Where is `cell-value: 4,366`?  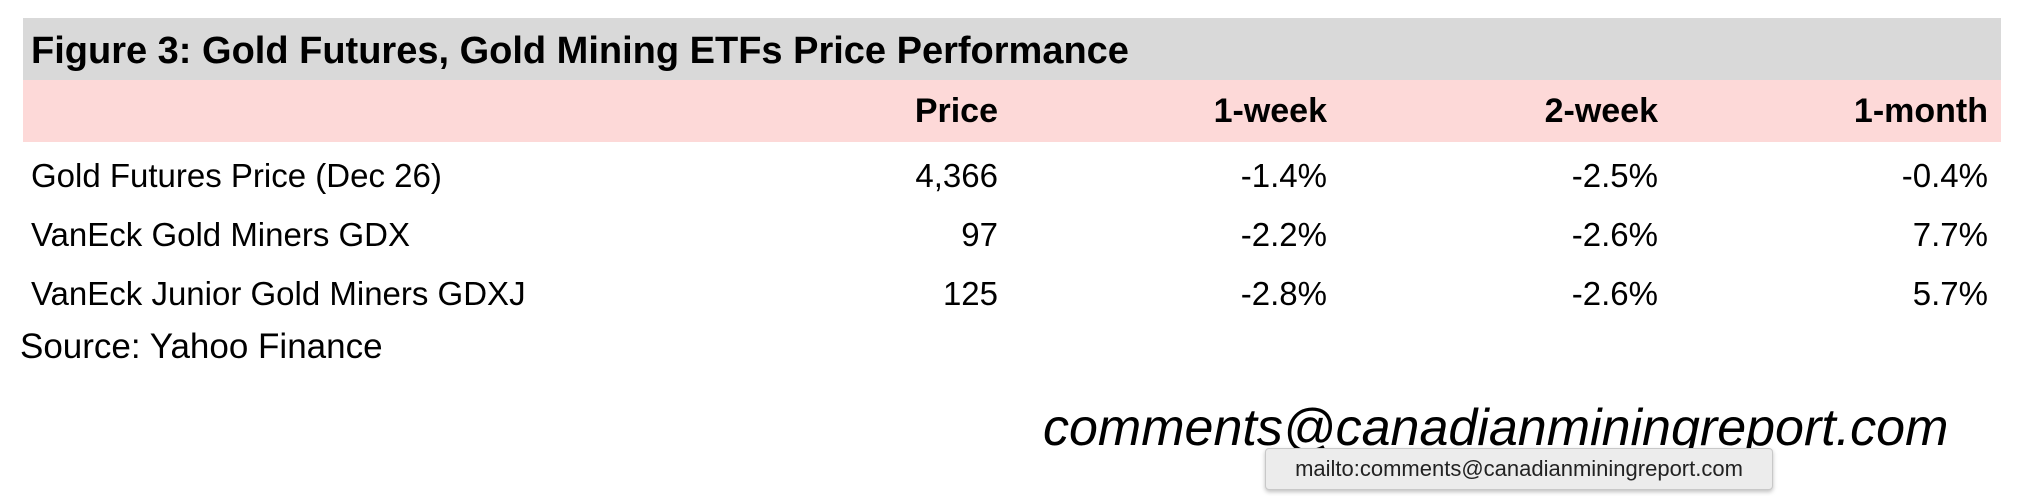
cell-value: 4,366 is located at coordinates (956, 175).